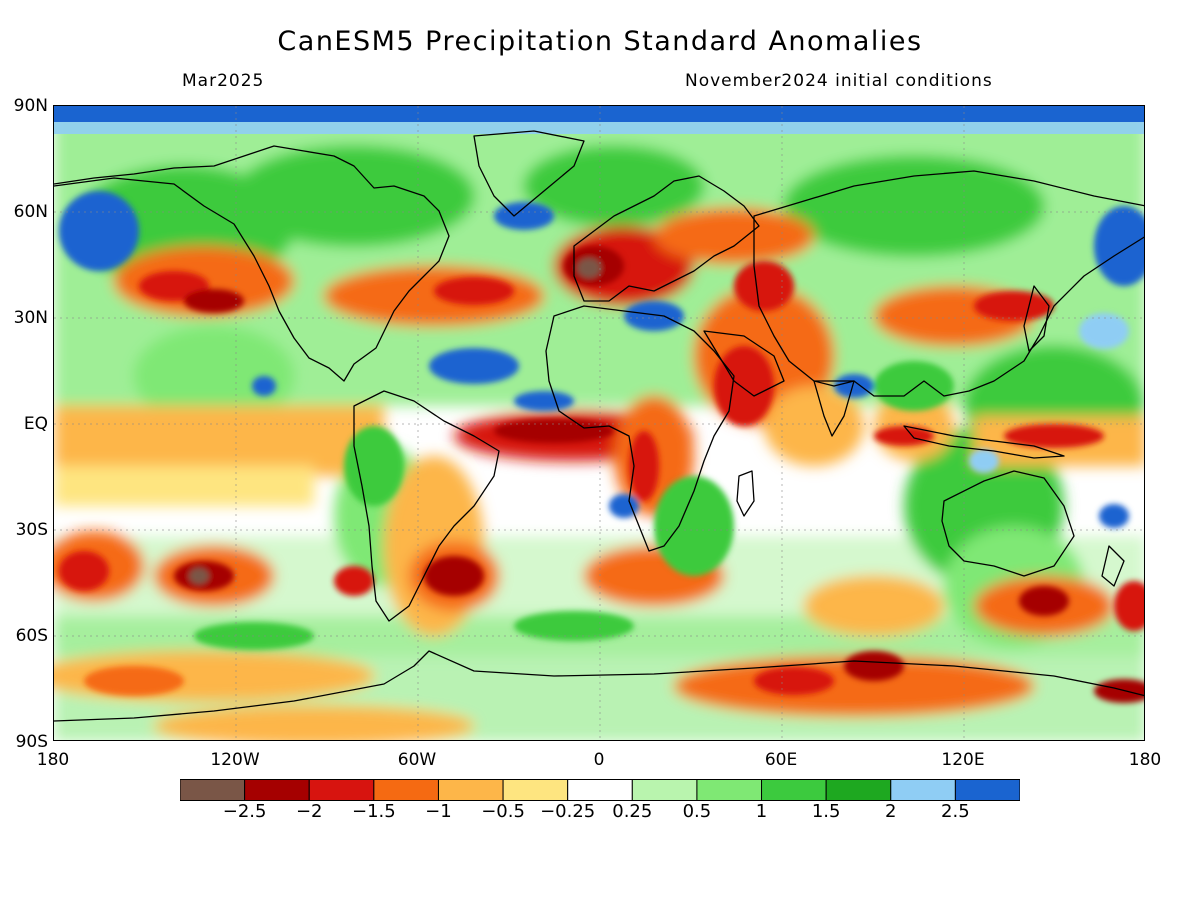 The width and height of the screenshot is (1200, 900). What do you see at coordinates (984, 442) in the screenshot?
I see `coast-indonesia` at bounding box center [984, 442].